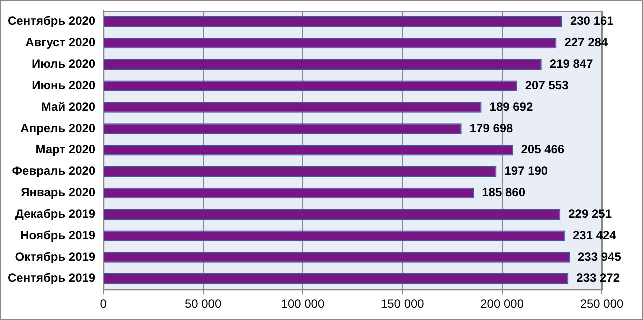 This screenshot has height=320, width=643. What do you see at coordinates (66, 149) in the screenshot?
I see `y-tick-label: Март 2020` at bounding box center [66, 149].